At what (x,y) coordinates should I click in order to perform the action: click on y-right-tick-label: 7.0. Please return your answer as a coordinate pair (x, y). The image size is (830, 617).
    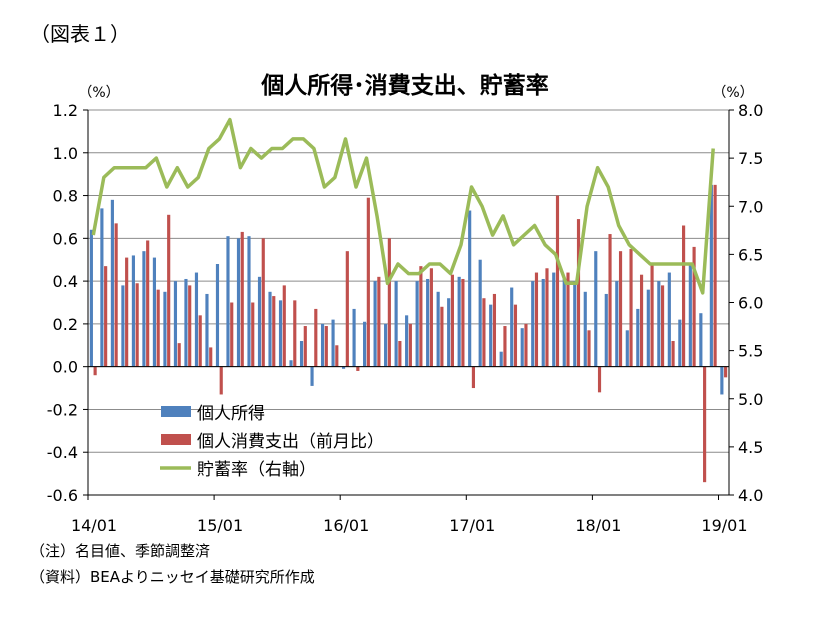
    Looking at the image, I should click on (750, 206).